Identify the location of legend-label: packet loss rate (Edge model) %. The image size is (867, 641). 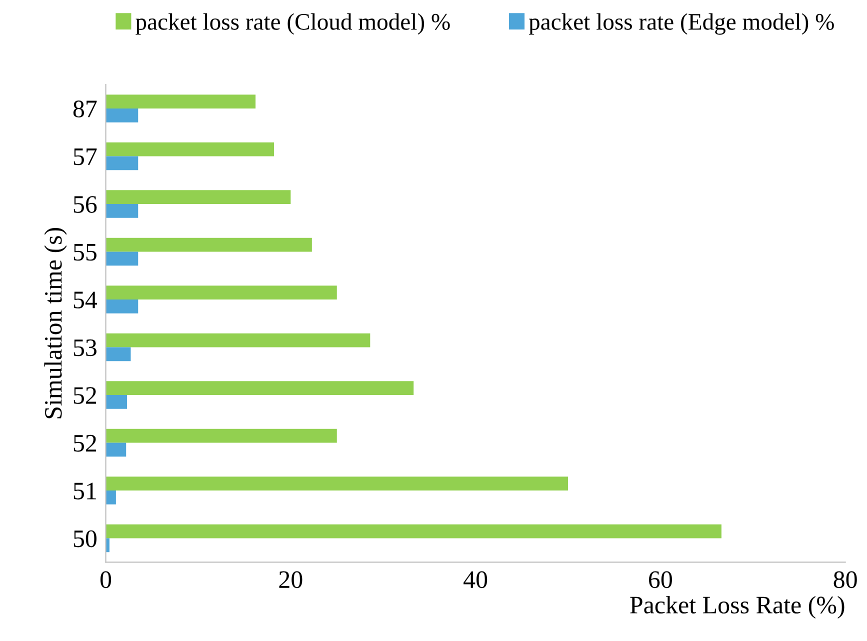
(681, 24).